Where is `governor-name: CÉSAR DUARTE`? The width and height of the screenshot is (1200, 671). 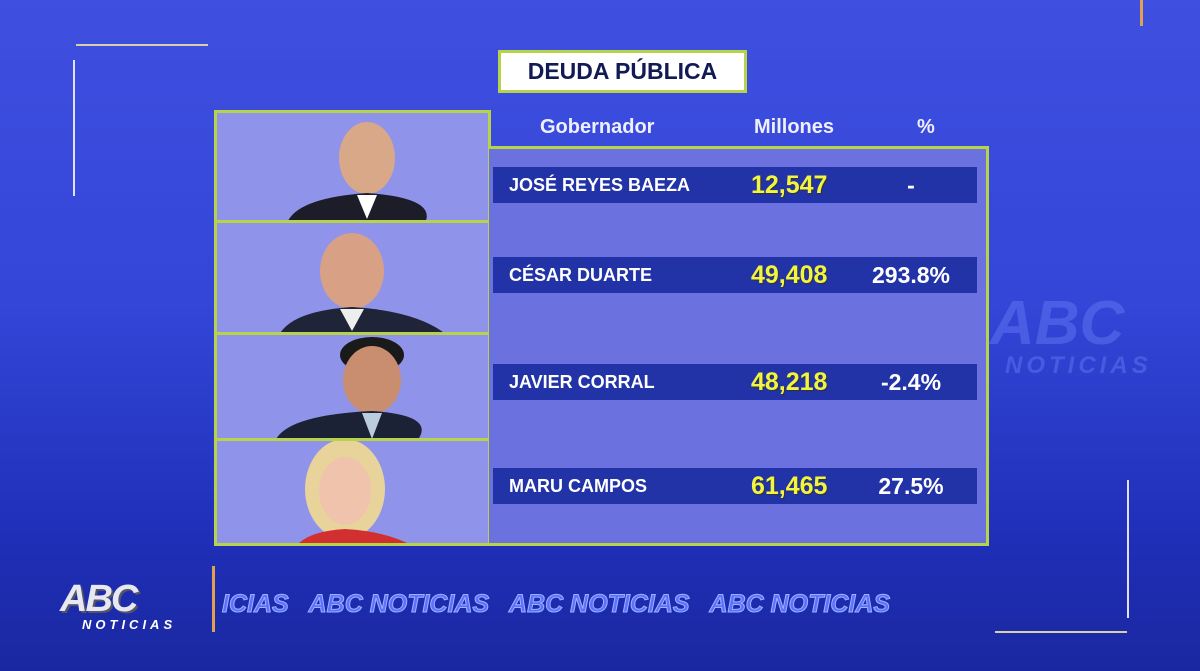
governor-name: CÉSAR DUARTE is located at coordinates (581, 274).